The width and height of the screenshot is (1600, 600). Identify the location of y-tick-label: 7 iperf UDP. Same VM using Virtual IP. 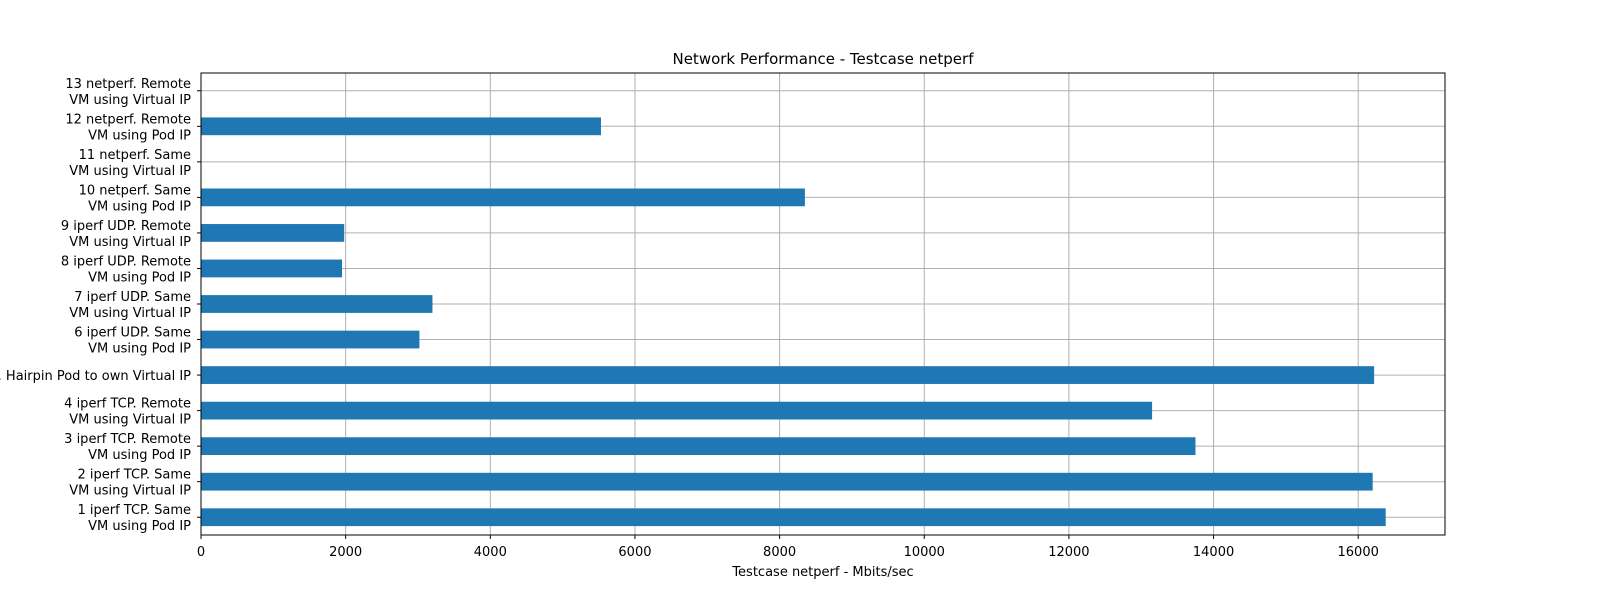
(130, 305).